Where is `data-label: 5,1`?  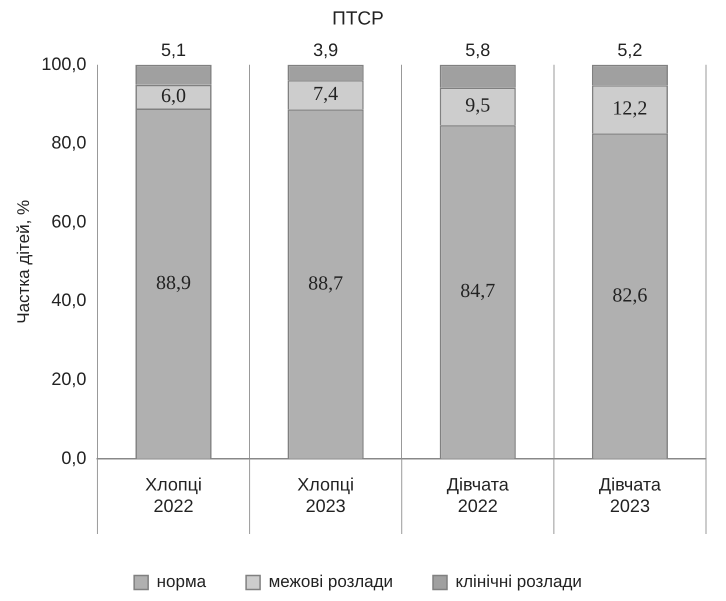
data-label: 5,1 is located at coordinates (173, 50).